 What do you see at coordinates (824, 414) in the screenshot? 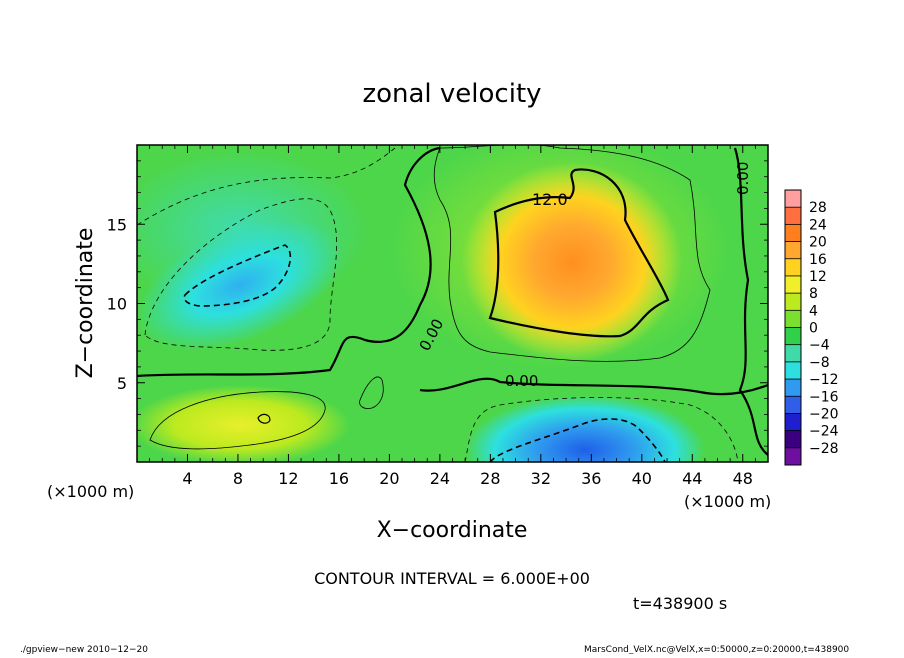
I see `colorbar-label: −20` at bounding box center [824, 414].